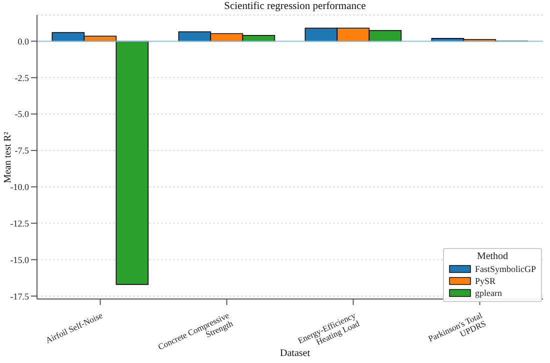 The width and height of the screenshot is (550, 363). What do you see at coordinates (485, 281) in the screenshot?
I see `legend-label: PySR` at bounding box center [485, 281].